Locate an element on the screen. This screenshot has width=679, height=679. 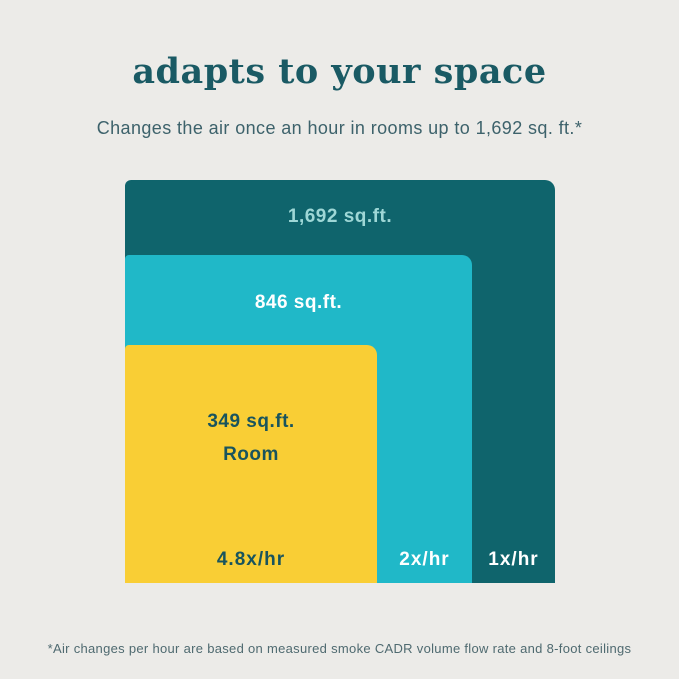
room-size-value: 349 sq.ft. is located at coordinates (251, 421).